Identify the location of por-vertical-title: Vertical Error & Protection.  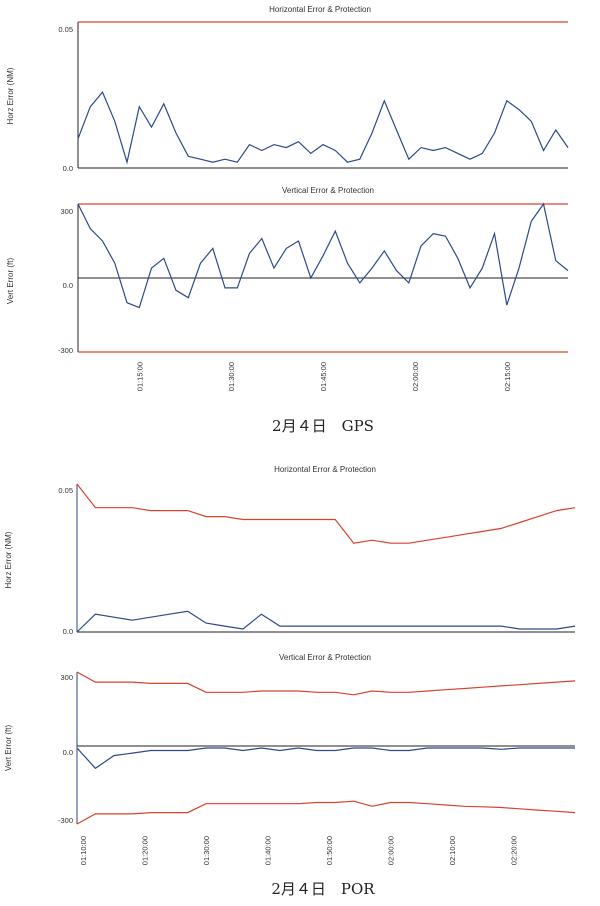
(325, 657).